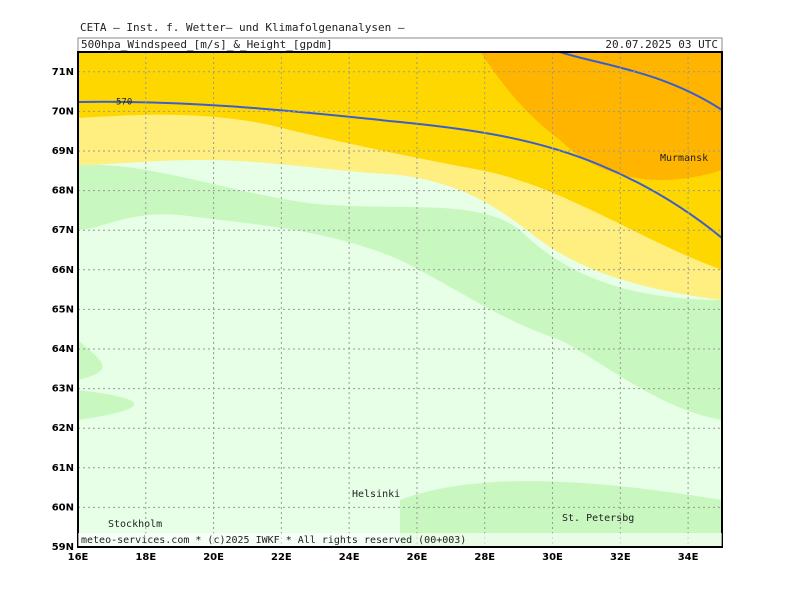  Describe the element at coordinates (63, 428) in the screenshot. I see `y-tick-label: 62N` at that location.